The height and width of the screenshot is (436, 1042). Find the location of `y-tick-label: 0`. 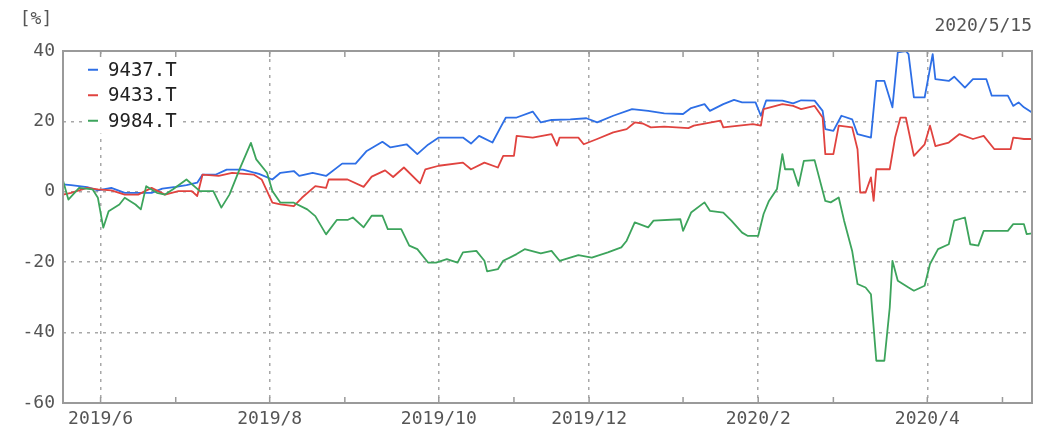

y-tick-label: 0 is located at coordinates (49, 190).